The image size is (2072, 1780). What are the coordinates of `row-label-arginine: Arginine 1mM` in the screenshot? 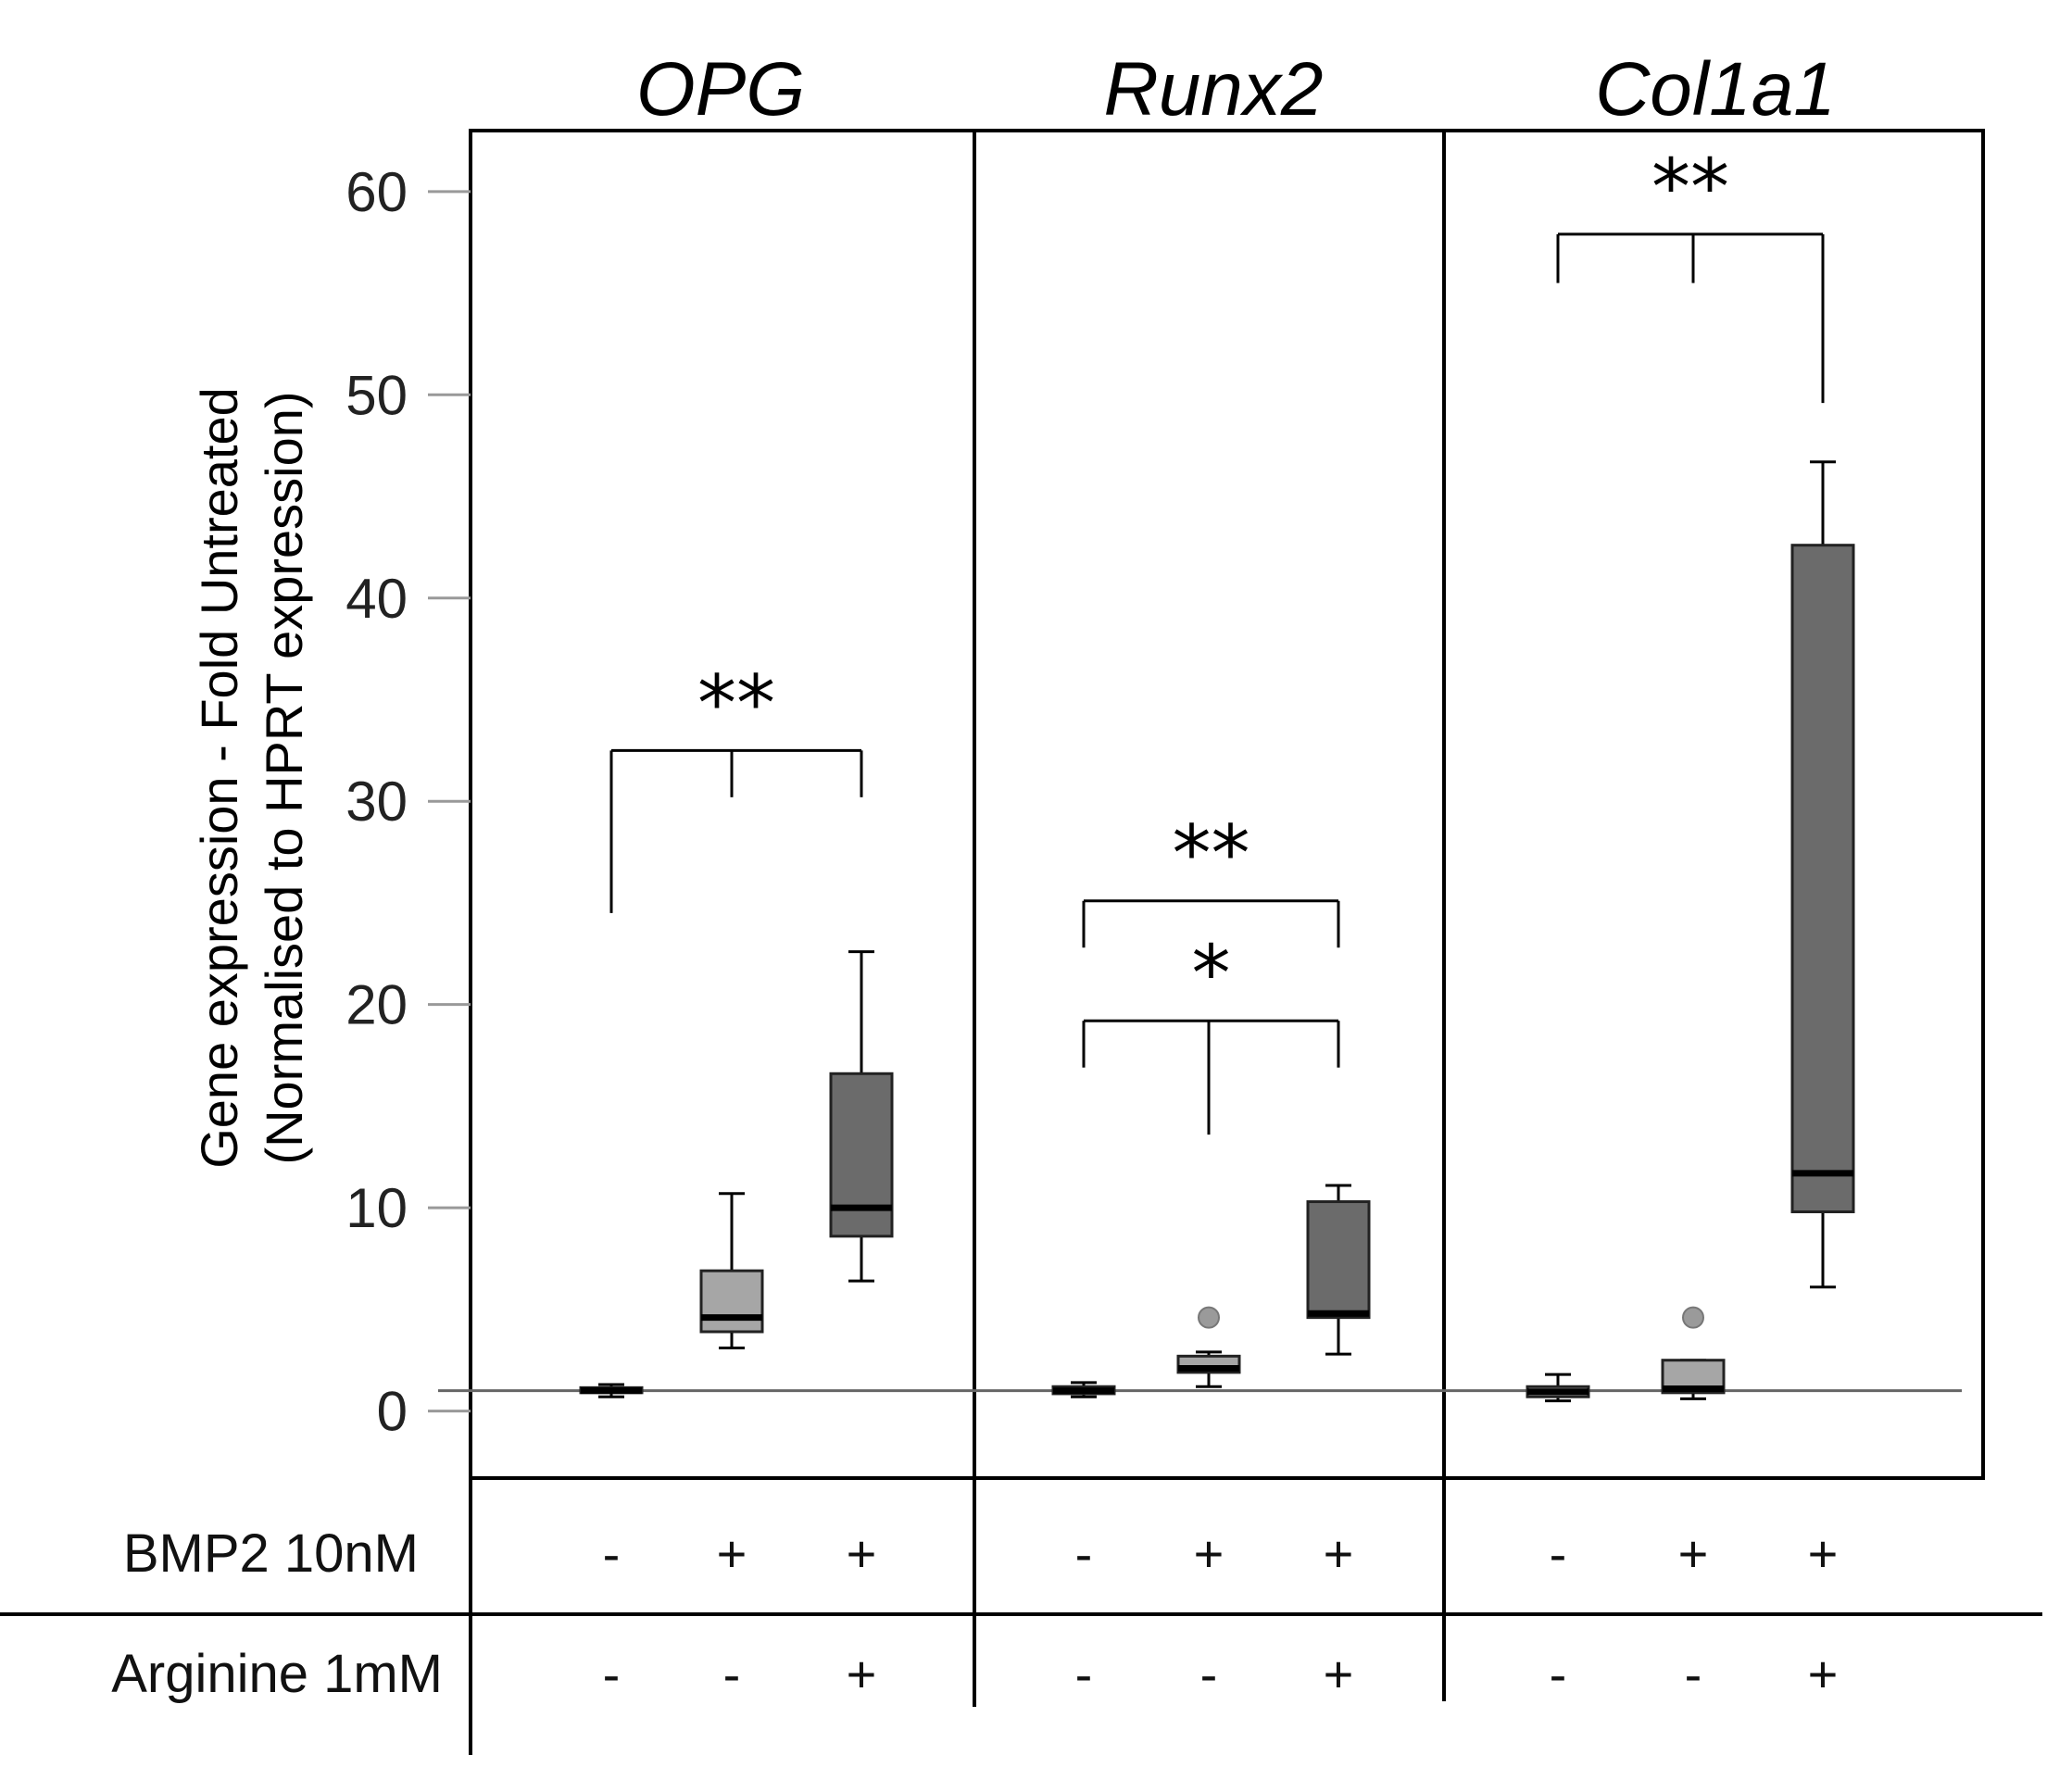 It's located at (277, 1674).